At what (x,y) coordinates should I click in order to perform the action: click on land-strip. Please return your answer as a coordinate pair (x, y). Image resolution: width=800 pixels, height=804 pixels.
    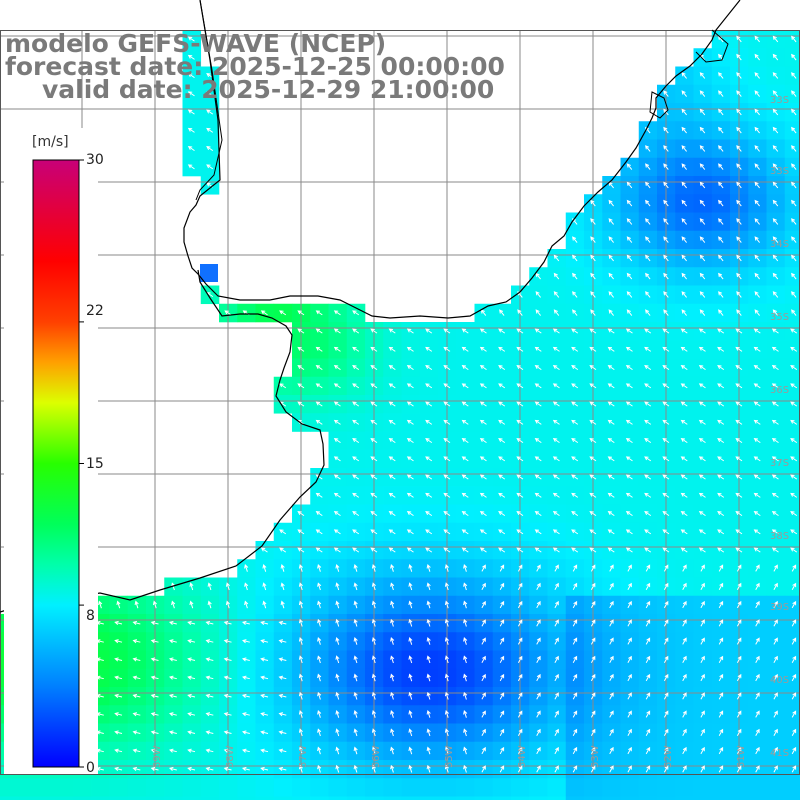
    Looking at the image, I should click on (400, 15).